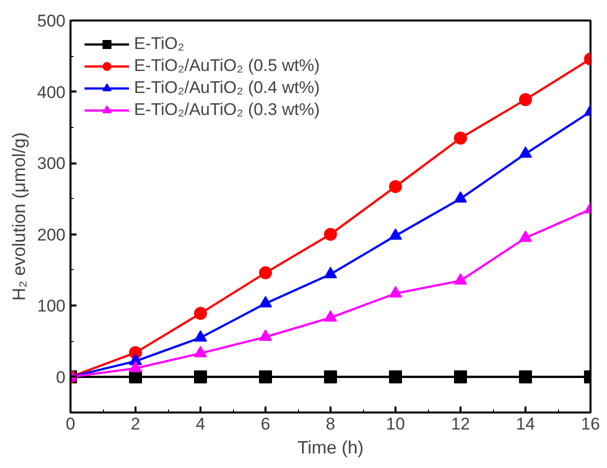 This screenshot has height=468, width=607. I want to click on x-tick-label: 14, so click(525, 424).